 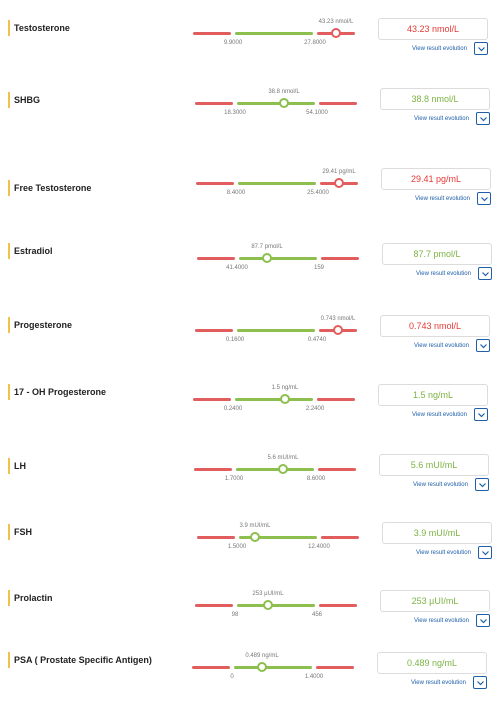 What do you see at coordinates (435, 326) in the screenshot?
I see `result-value-box: 0.743 nmol/L` at bounding box center [435, 326].